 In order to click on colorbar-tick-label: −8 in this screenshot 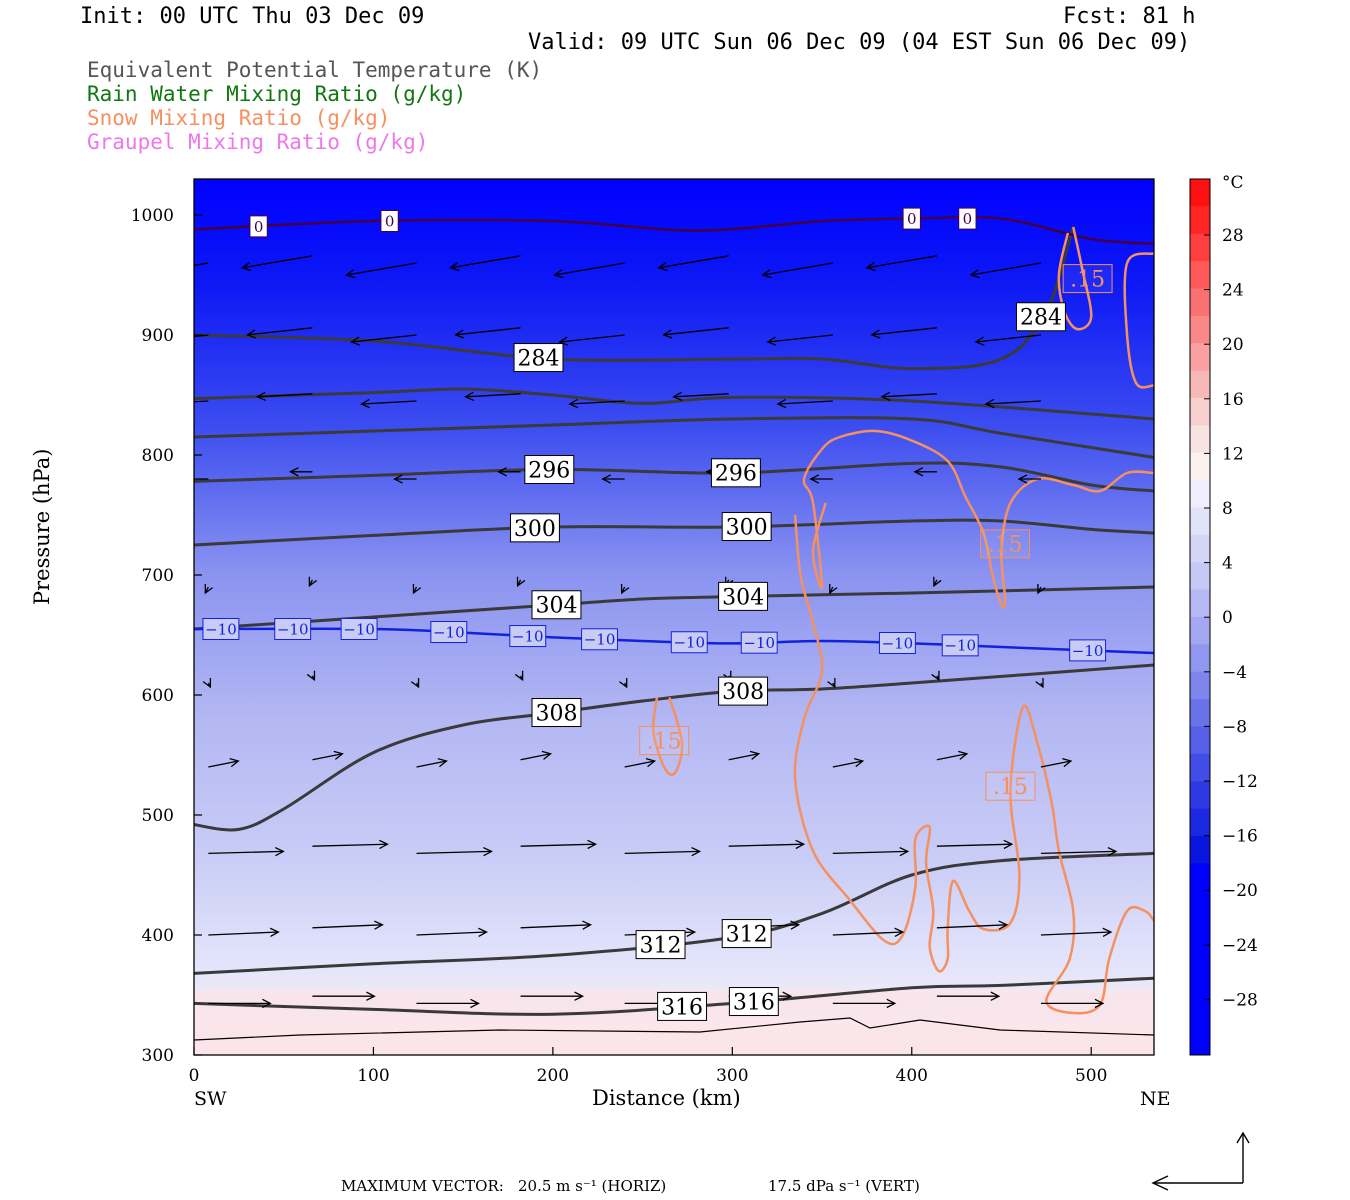, I will do `click(1234, 727)`.